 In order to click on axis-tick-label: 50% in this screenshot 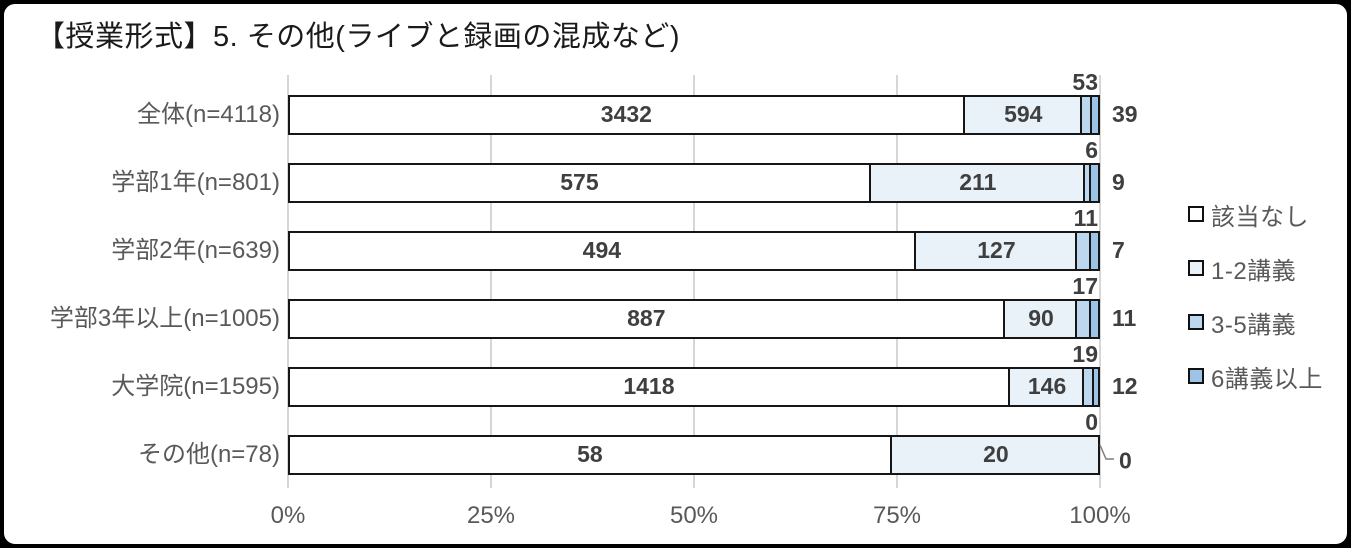, I will do `click(694, 515)`.